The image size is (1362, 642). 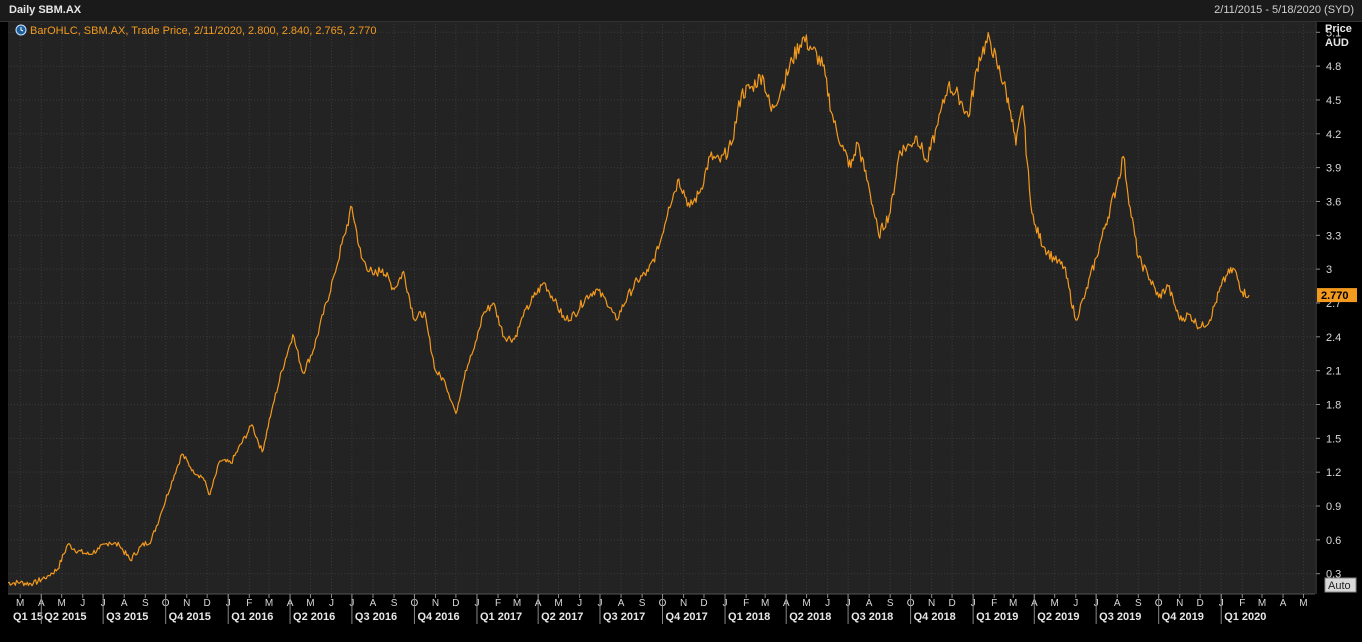 What do you see at coordinates (1284, 10) in the screenshot?
I see `date-range: 2/11/2015 - 5/18/2020 (SYD)` at bounding box center [1284, 10].